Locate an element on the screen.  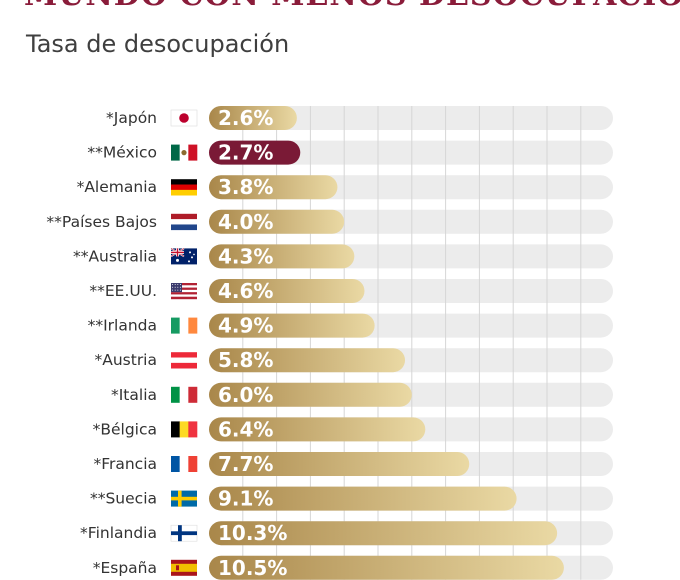
value-label: 6.0% is located at coordinates (245, 395).